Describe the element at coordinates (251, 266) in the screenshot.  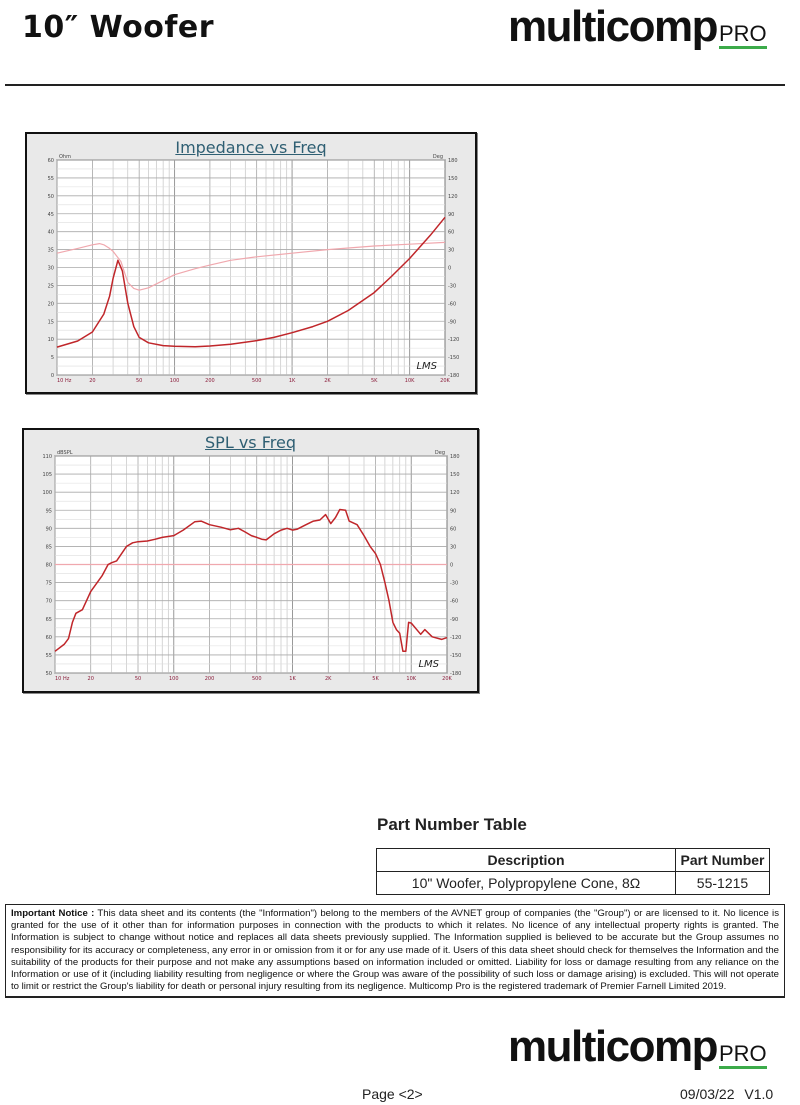
I see `phase-curve` at that location.